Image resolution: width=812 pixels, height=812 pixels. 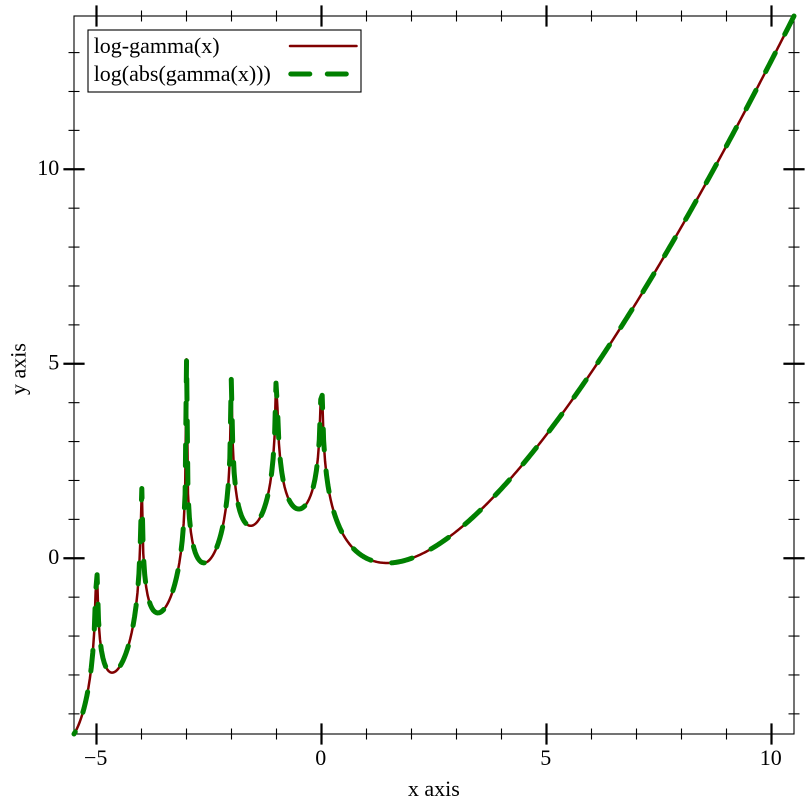 What do you see at coordinates (95, 757) in the screenshot?
I see `svg-text: −5` at bounding box center [95, 757].